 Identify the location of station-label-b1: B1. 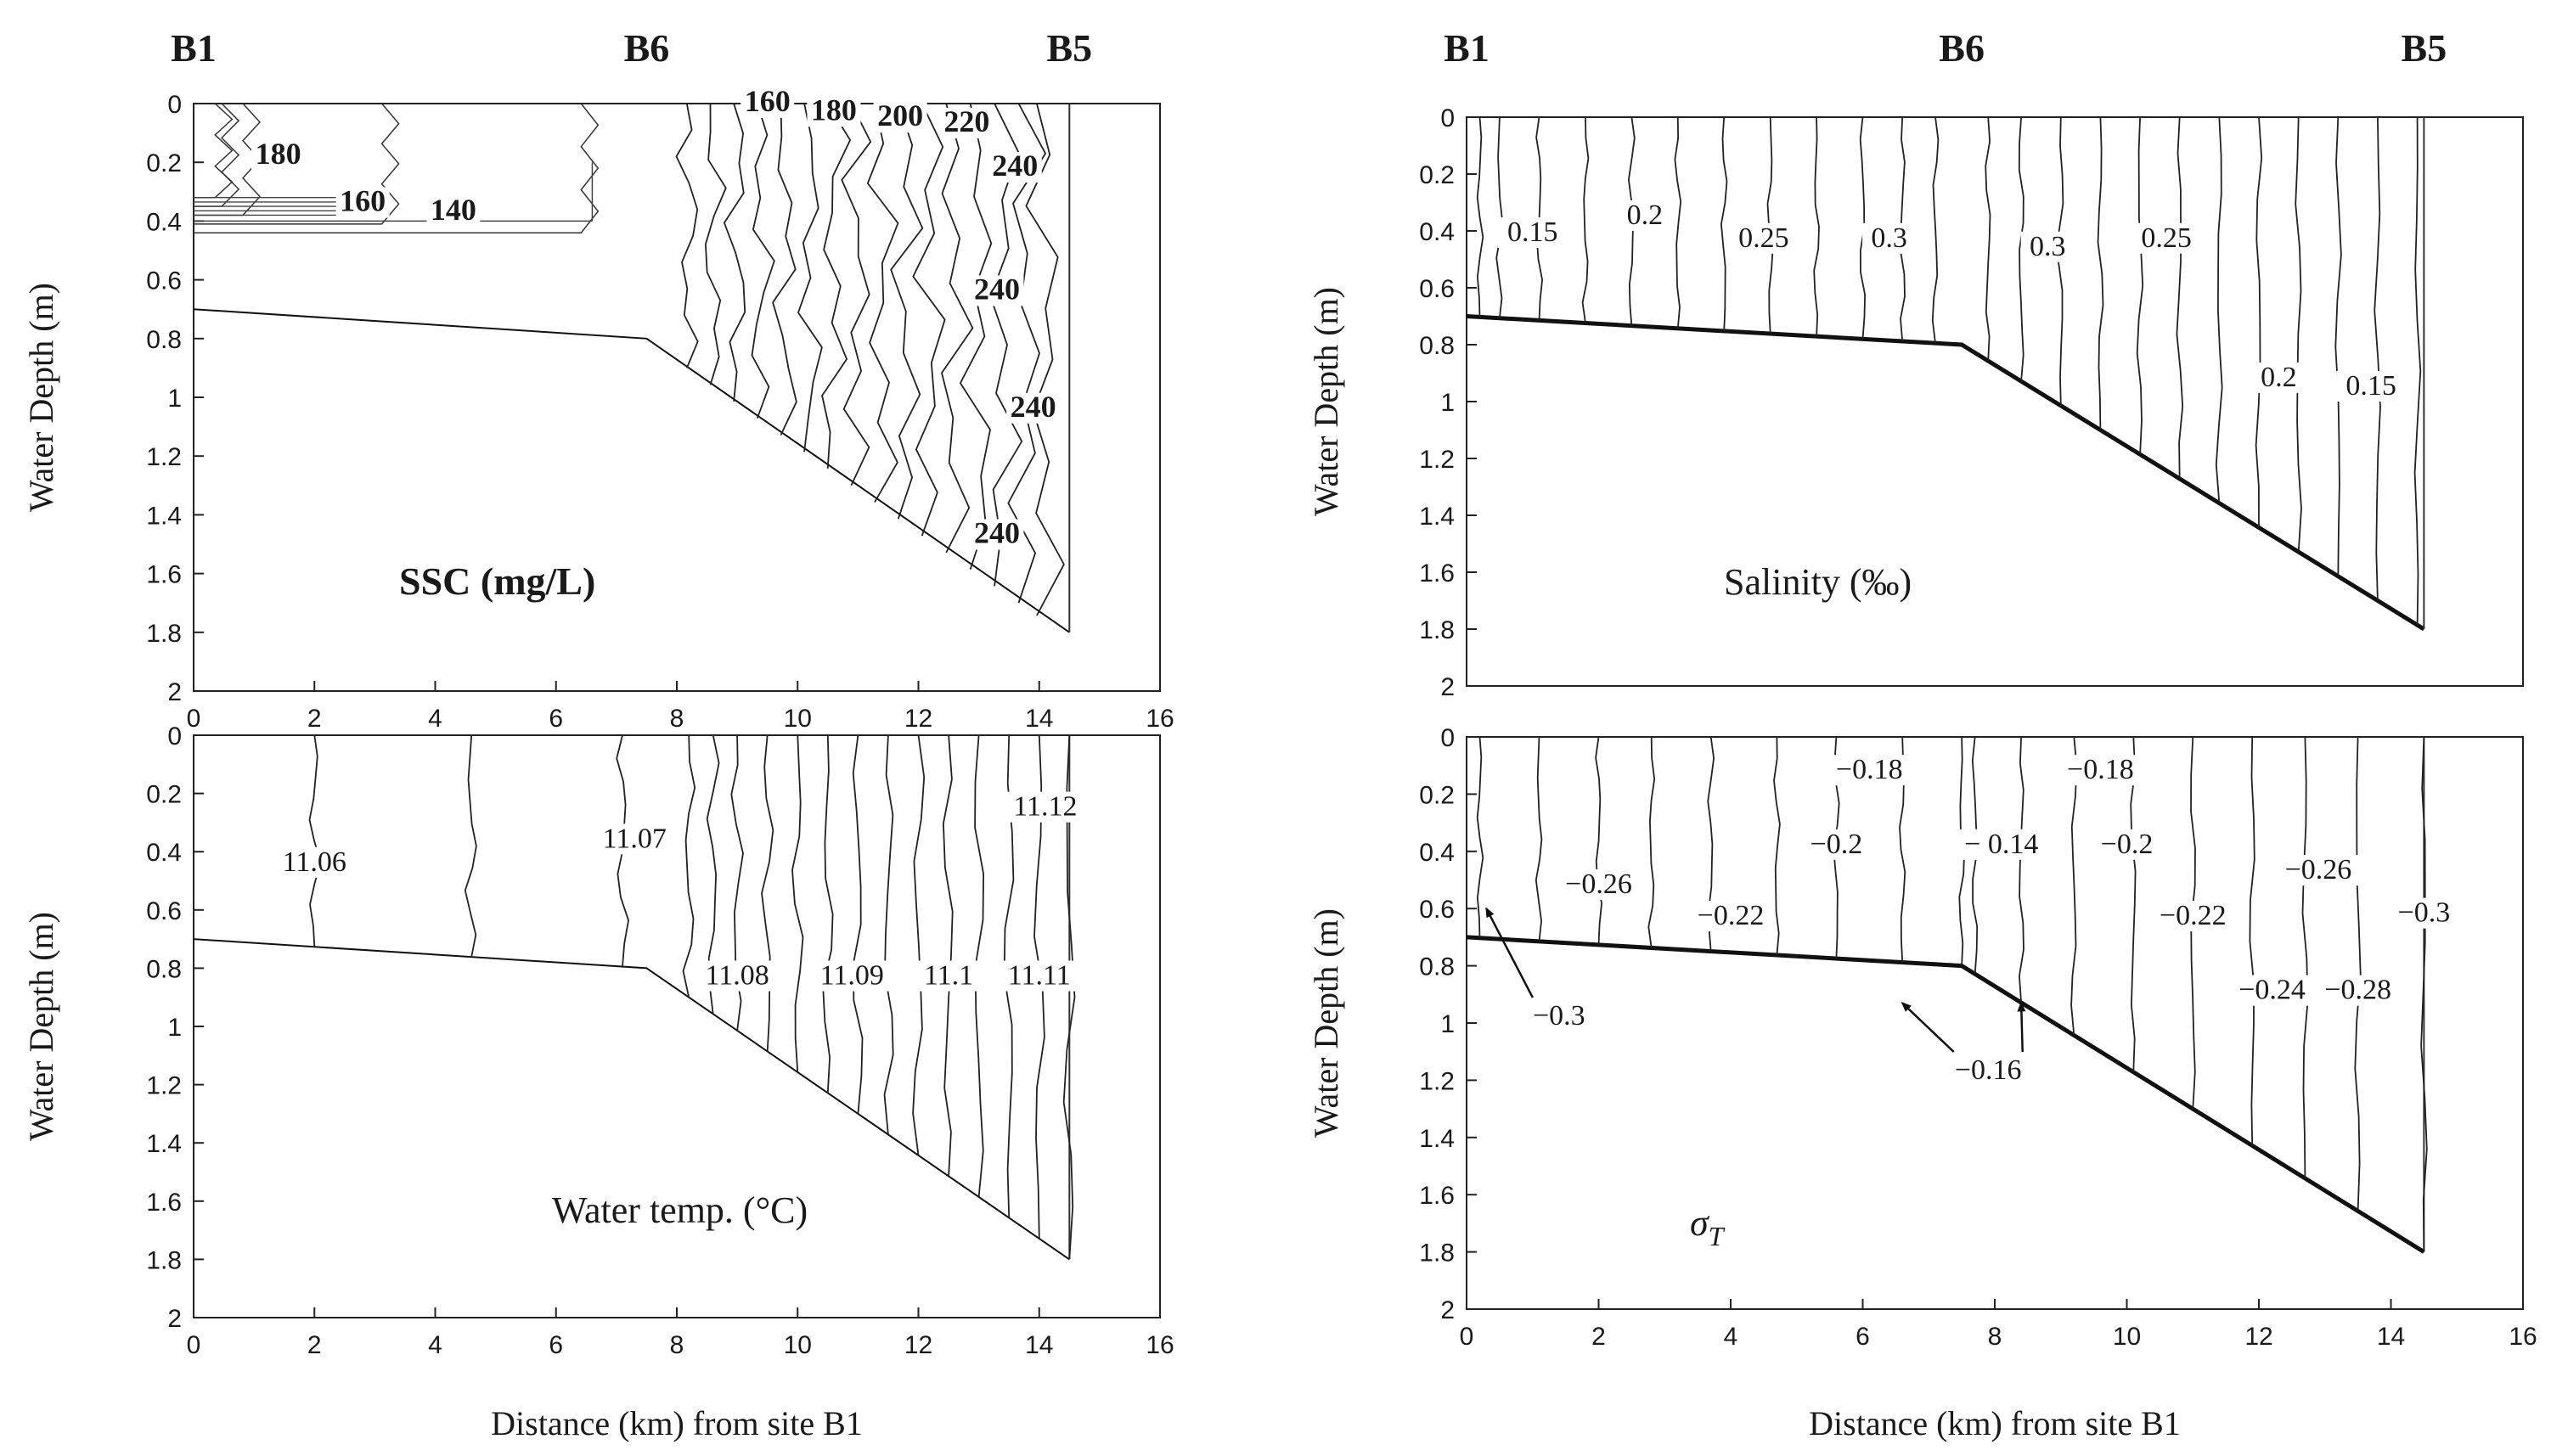
(1466, 48).